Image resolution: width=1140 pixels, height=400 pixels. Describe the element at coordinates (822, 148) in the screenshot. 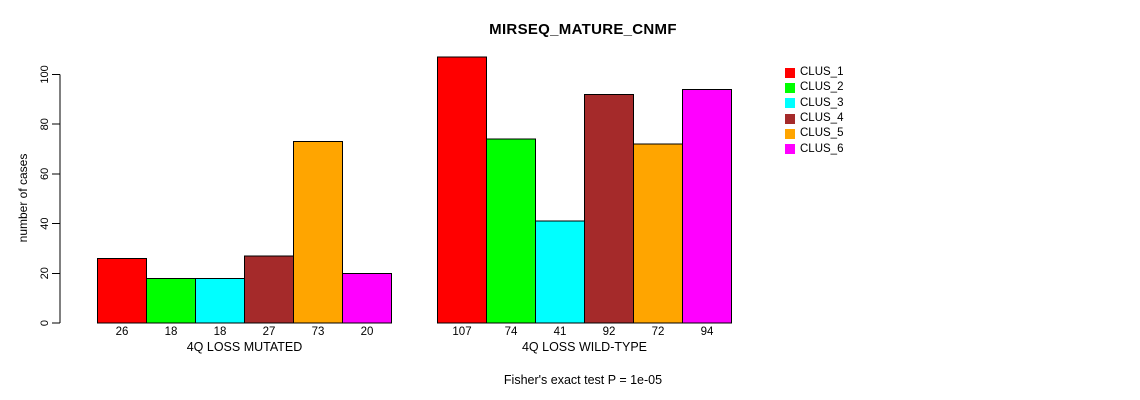

I see `legend-label: CLUS_6` at that location.